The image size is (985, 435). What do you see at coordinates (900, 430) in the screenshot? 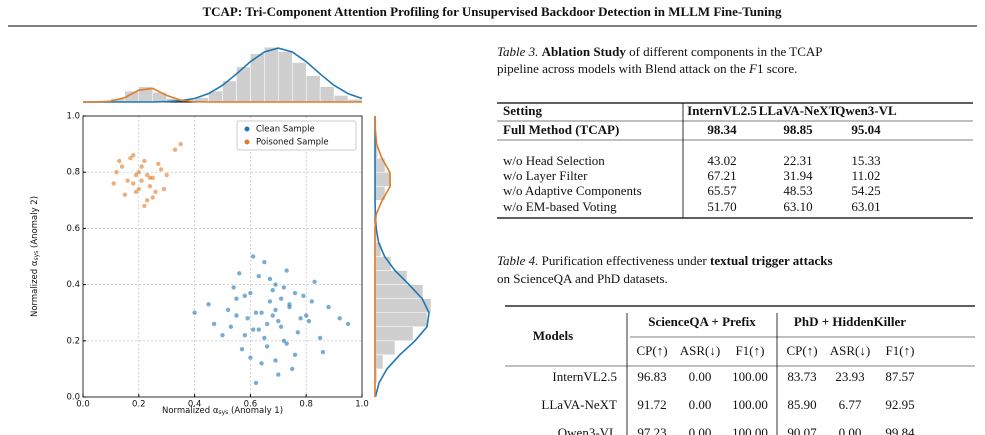
I see `table-cell: 99.84` at bounding box center [900, 430].